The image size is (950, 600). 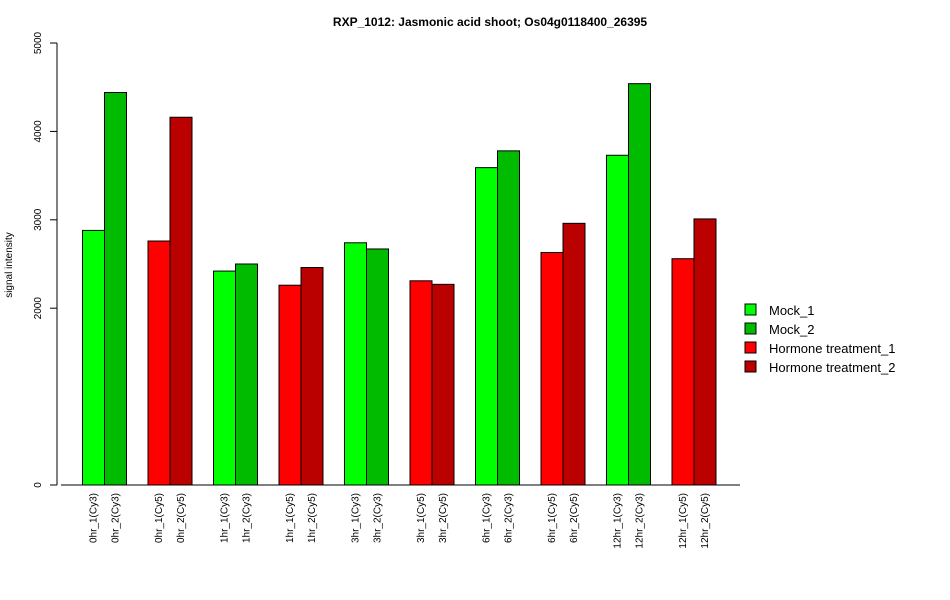 I want to click on y-axis-label: signal intensity, so click(x=9, y=265).